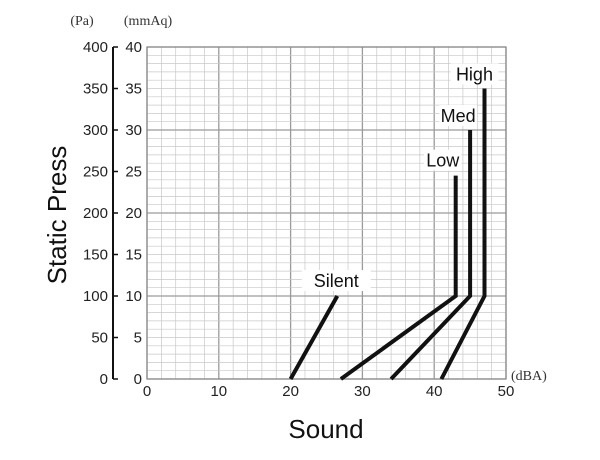 The width and height of the screenshot is (600, 460). I want to click on y-tick-label-mmaq: 10, so click(133, 296).